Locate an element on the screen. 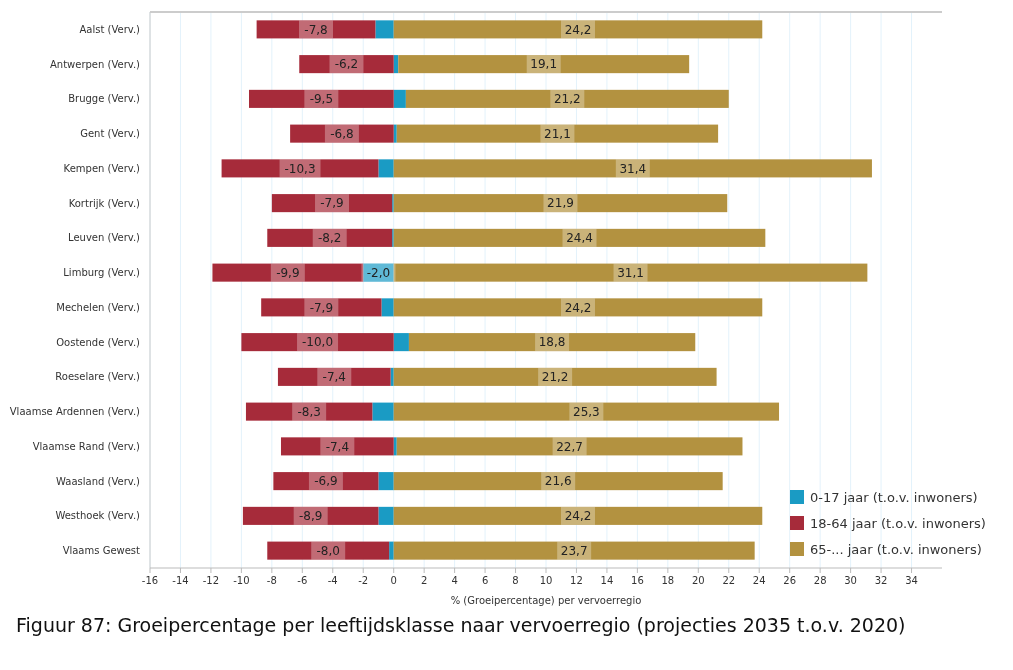  y-tick-label: Brugge (Verv.) is located at coordinates (104, 99).